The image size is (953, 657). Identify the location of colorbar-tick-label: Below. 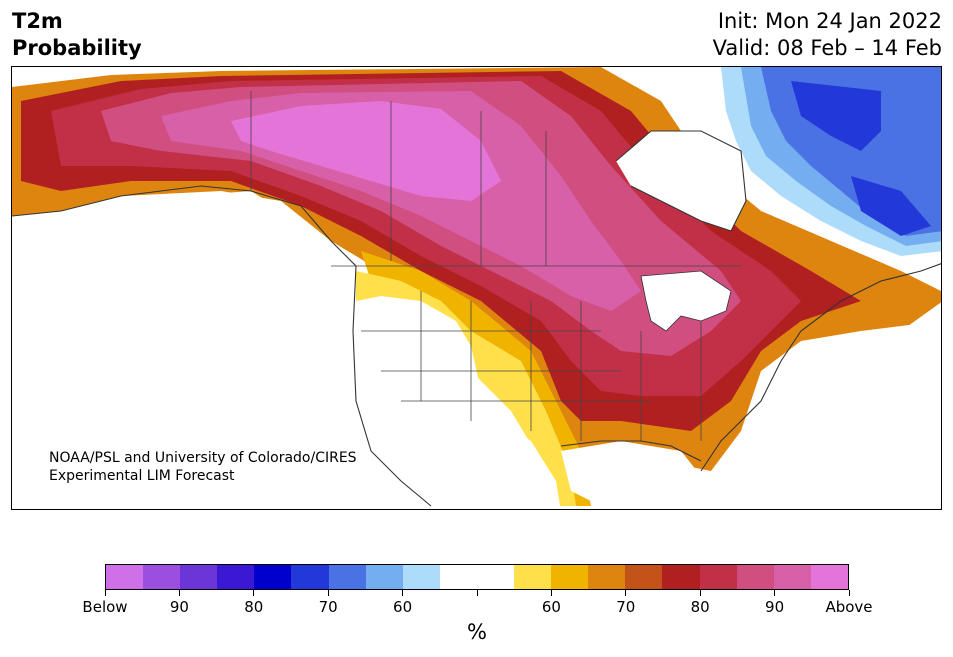
(105, 607).